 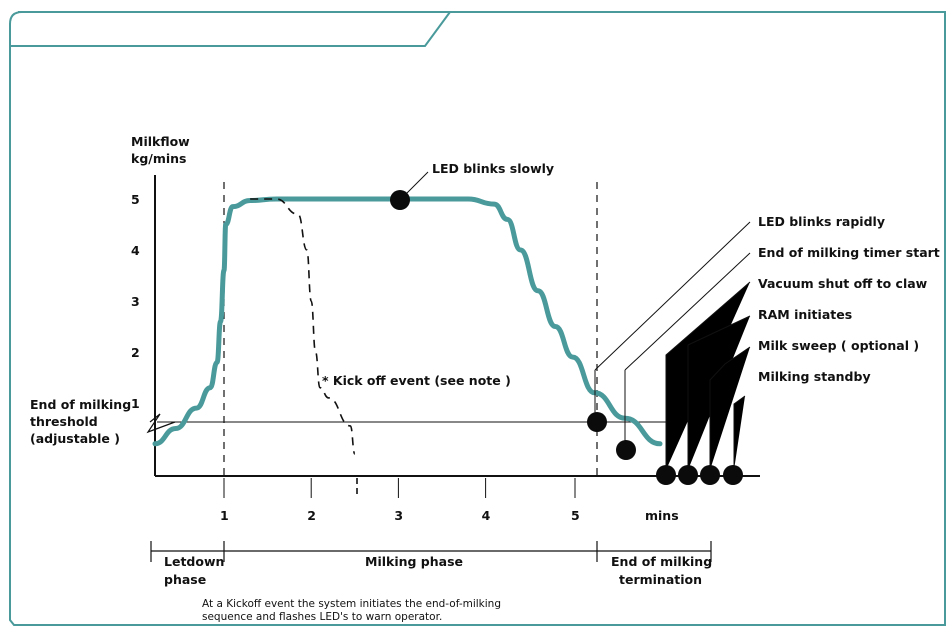 What do you see at coordinates (661, 561) in the screenshot?
I see `phase-termination-1: End of milking` at bounding box center [661, 561].